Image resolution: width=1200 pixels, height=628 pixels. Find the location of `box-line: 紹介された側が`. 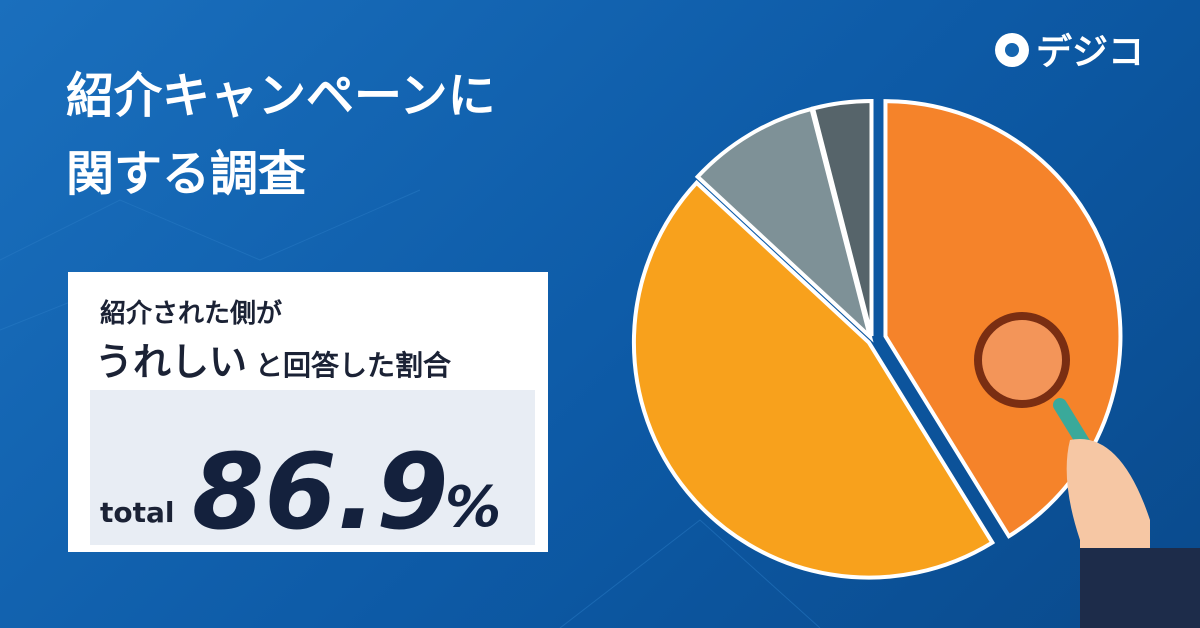

box-line: 紹介された側が is located at coordinates (191, 313).